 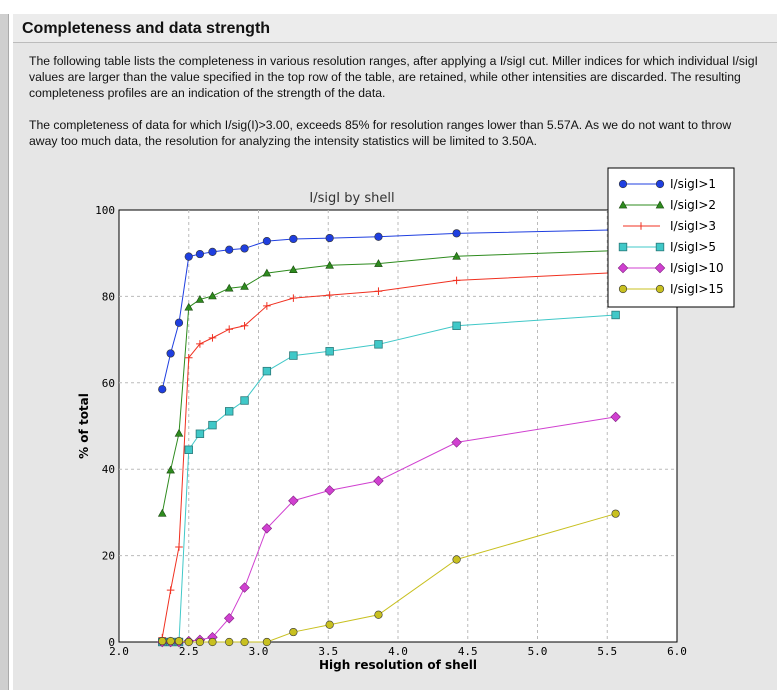 I want to click on legend-label: I/sigI>10, so click(x=697, y=268).